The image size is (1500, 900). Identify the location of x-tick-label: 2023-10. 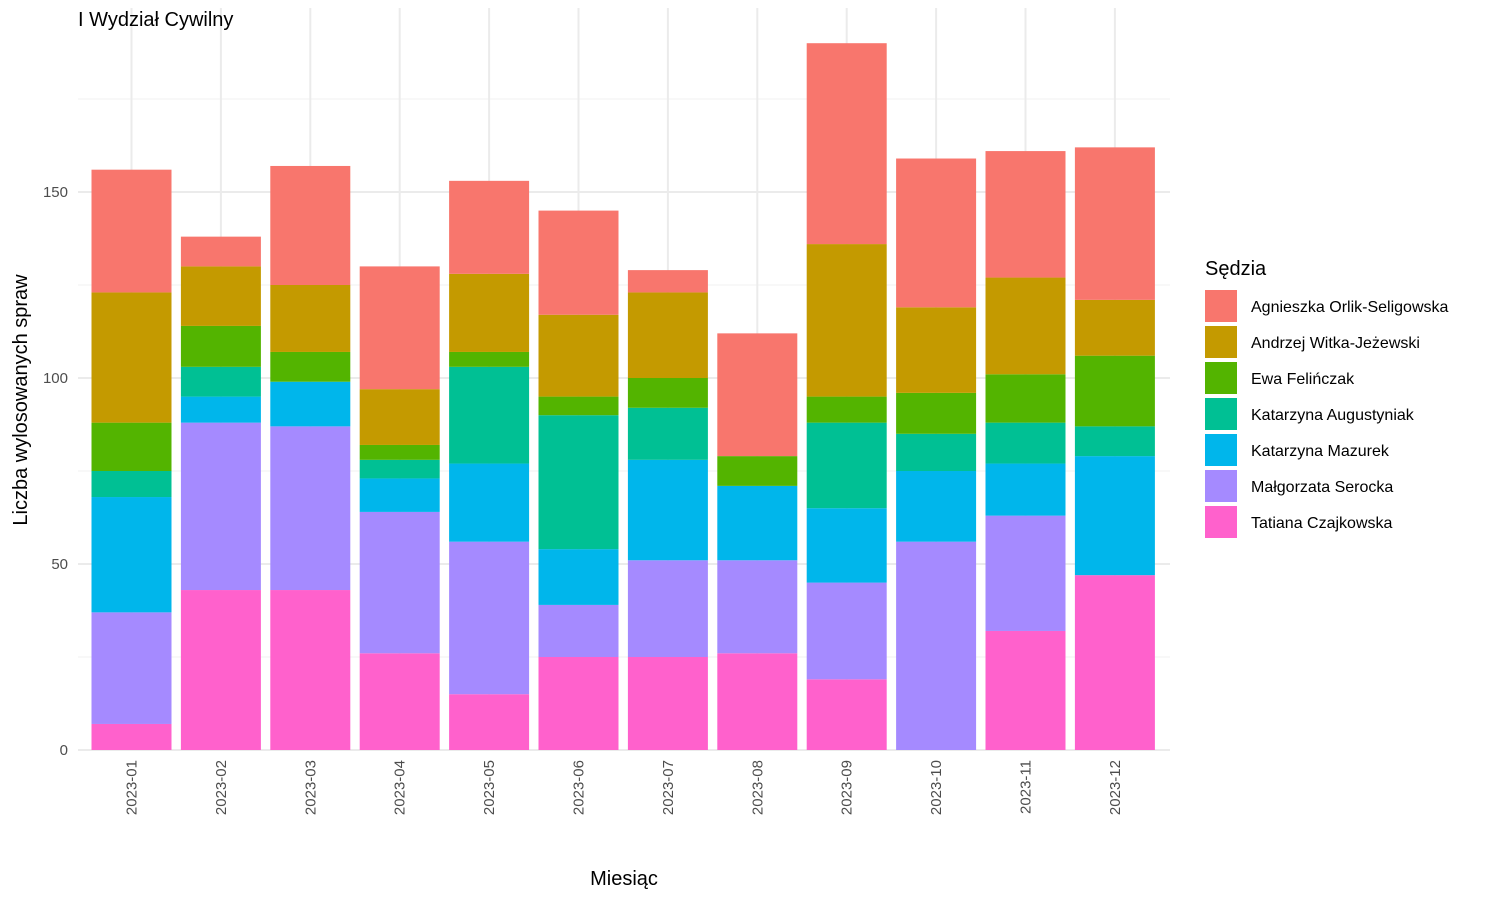
(936, 787).